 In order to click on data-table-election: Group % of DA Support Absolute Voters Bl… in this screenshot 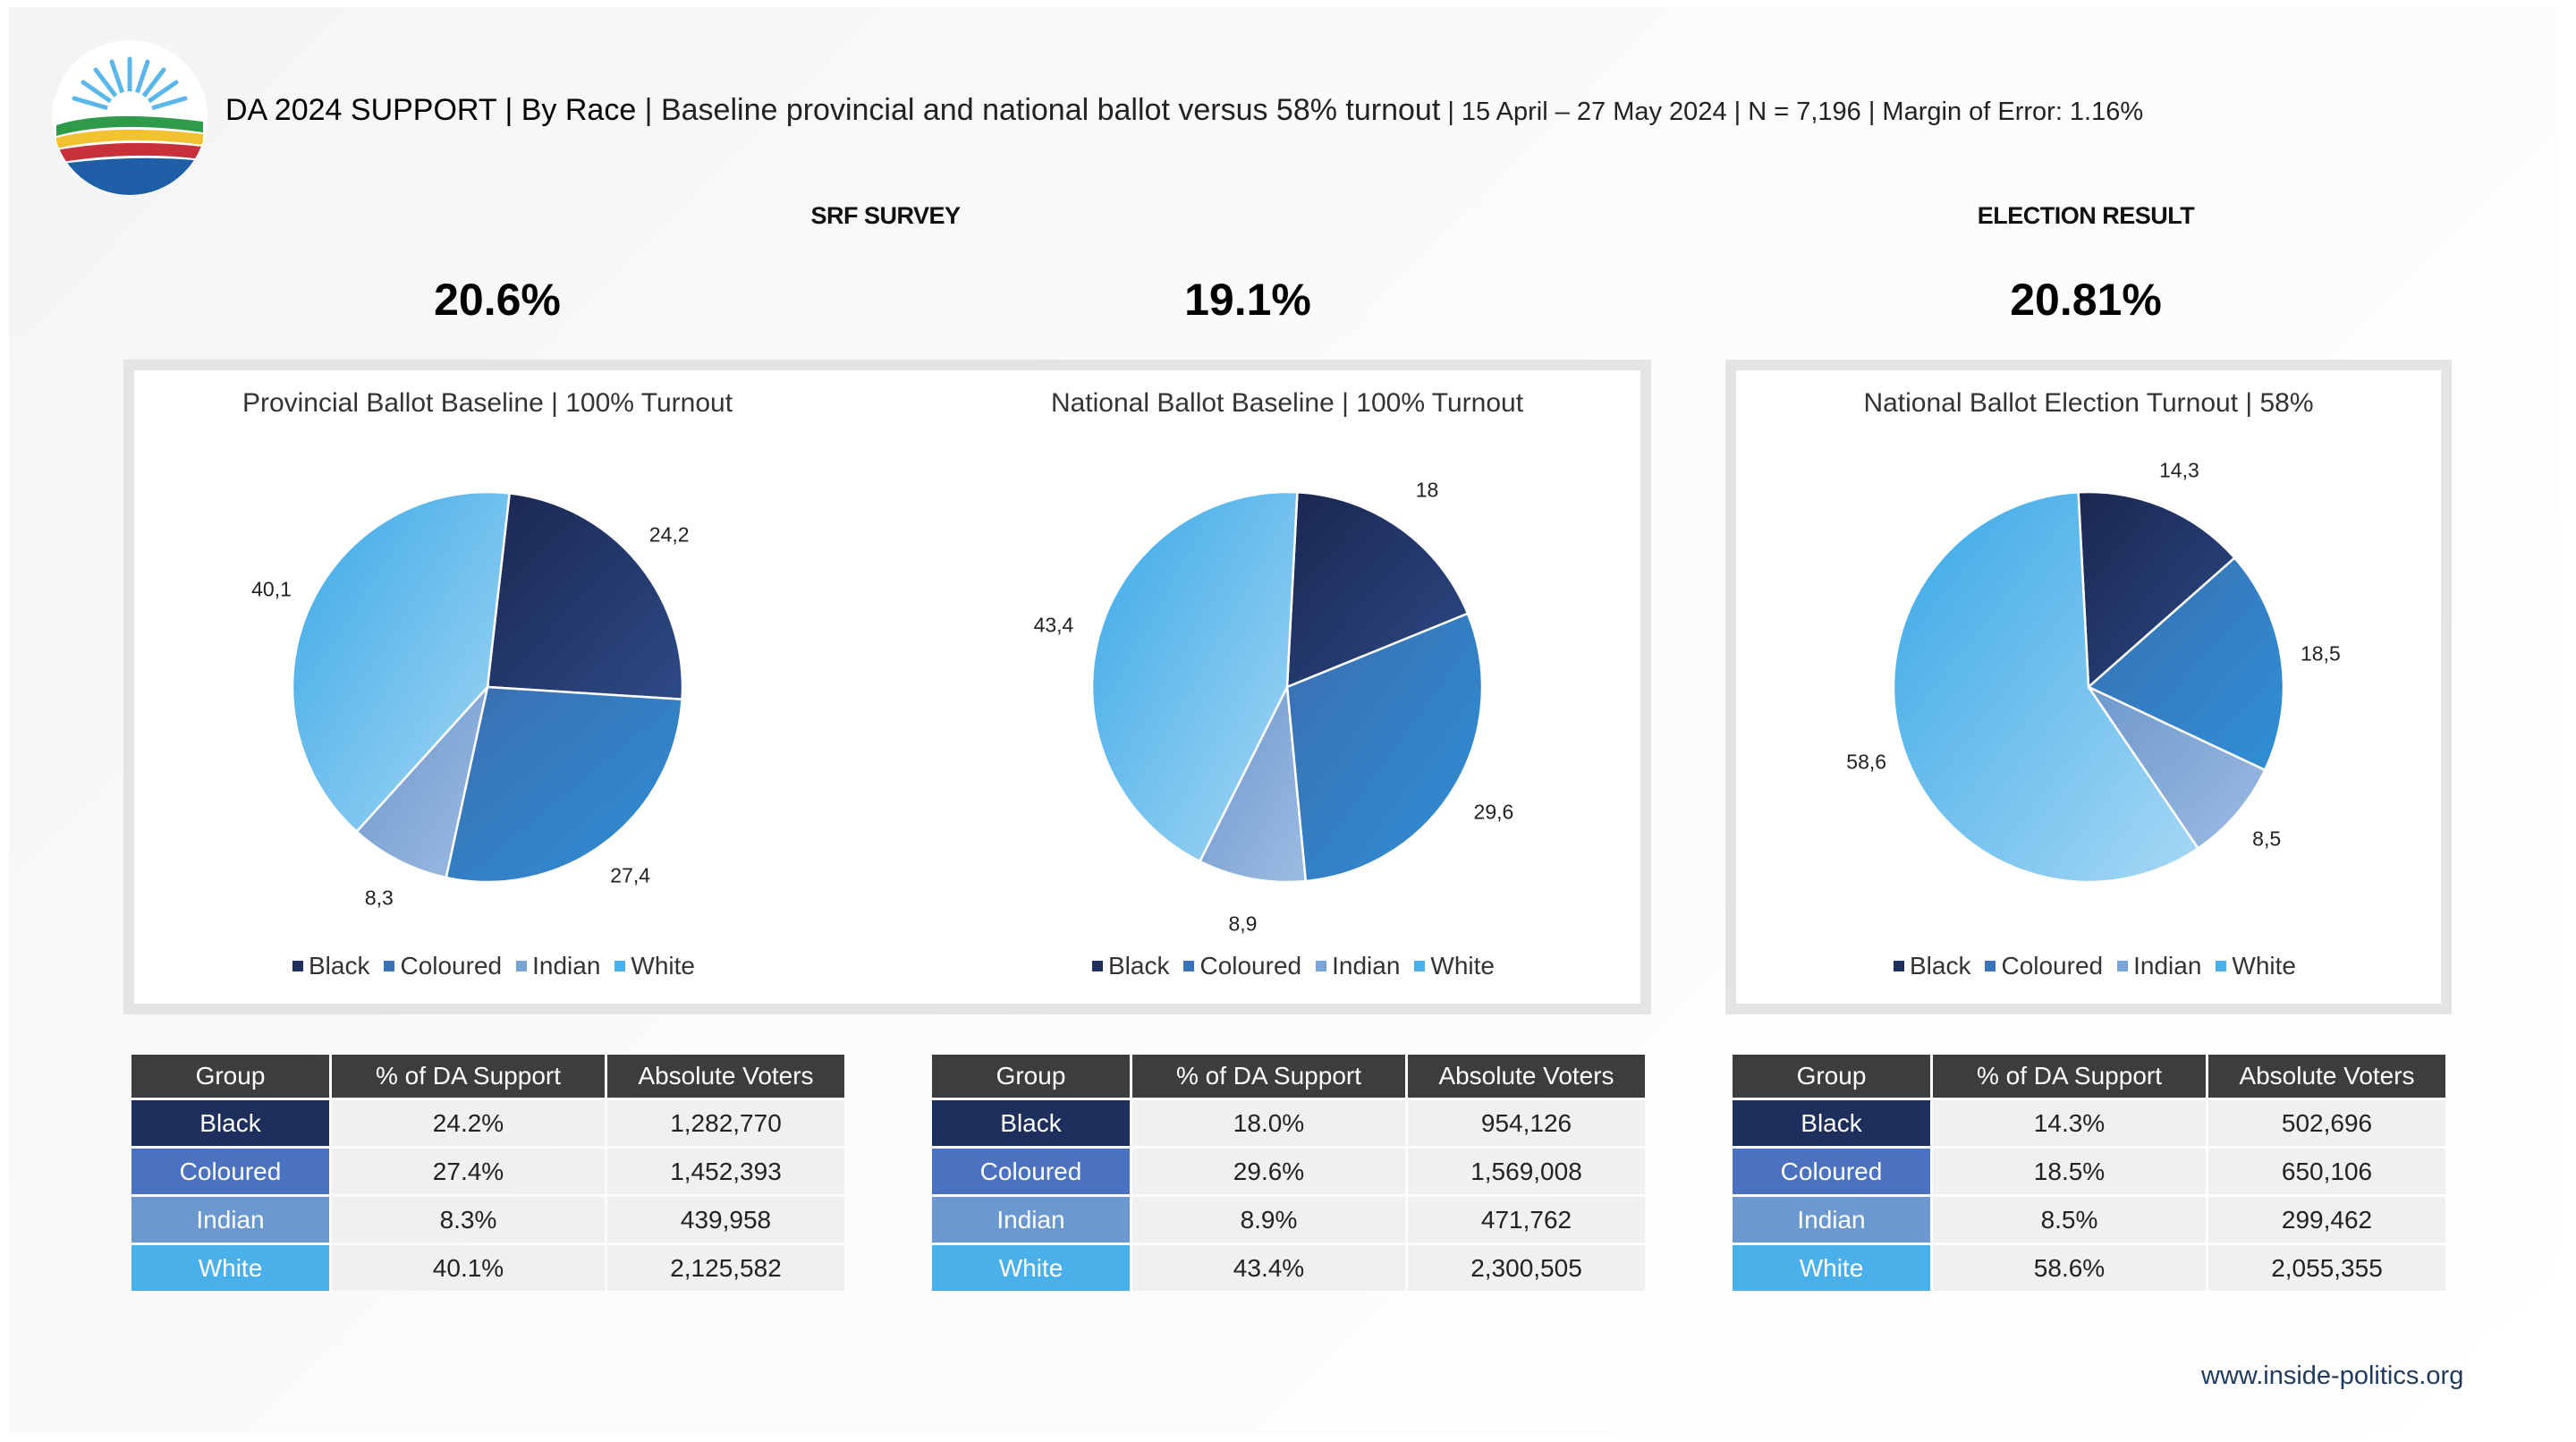, I will do `click(2089, 1173)`.